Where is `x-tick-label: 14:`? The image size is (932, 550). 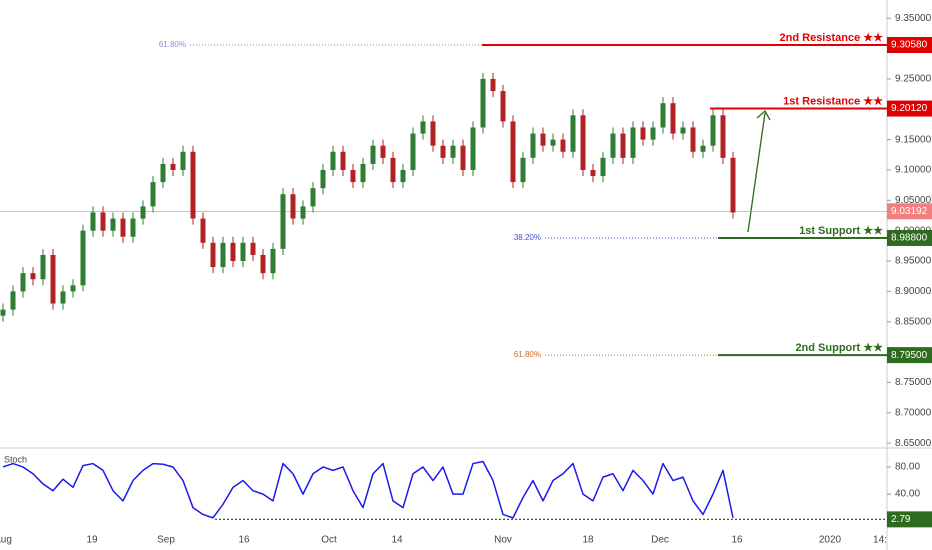 x-tick-label: 14: is located at coordinates (880, 540).